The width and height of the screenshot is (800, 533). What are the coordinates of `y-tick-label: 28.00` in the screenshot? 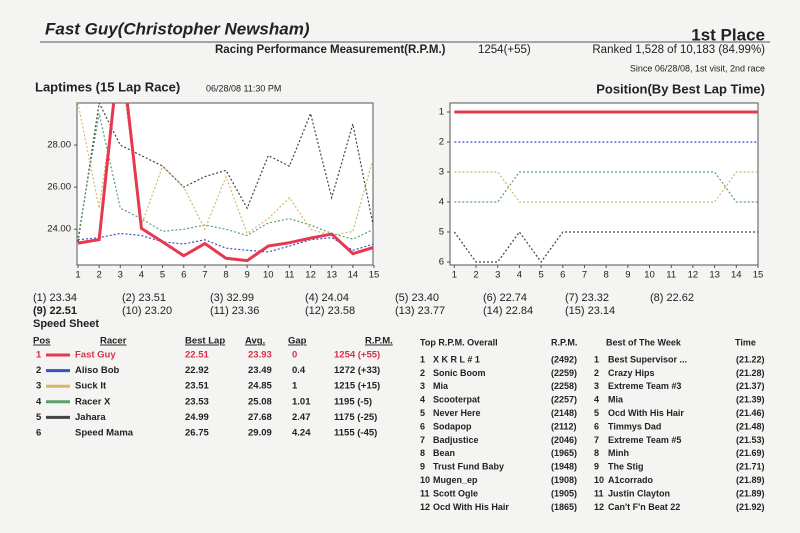 It's located at (59, 145).